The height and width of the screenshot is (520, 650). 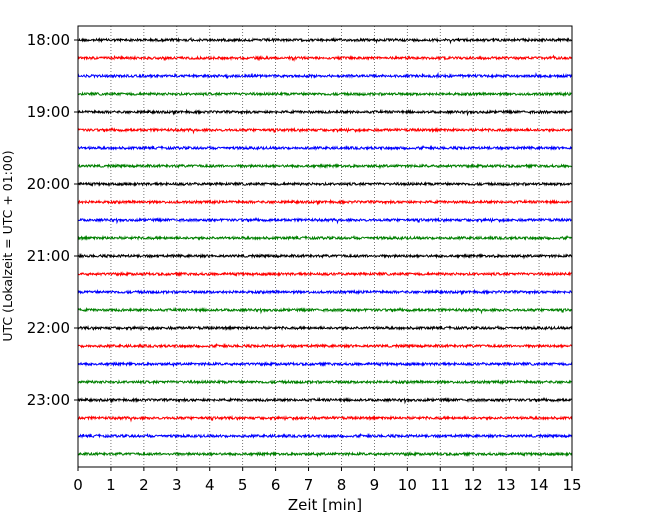 I want to click on trace-1900, so click(x=325, y=112).